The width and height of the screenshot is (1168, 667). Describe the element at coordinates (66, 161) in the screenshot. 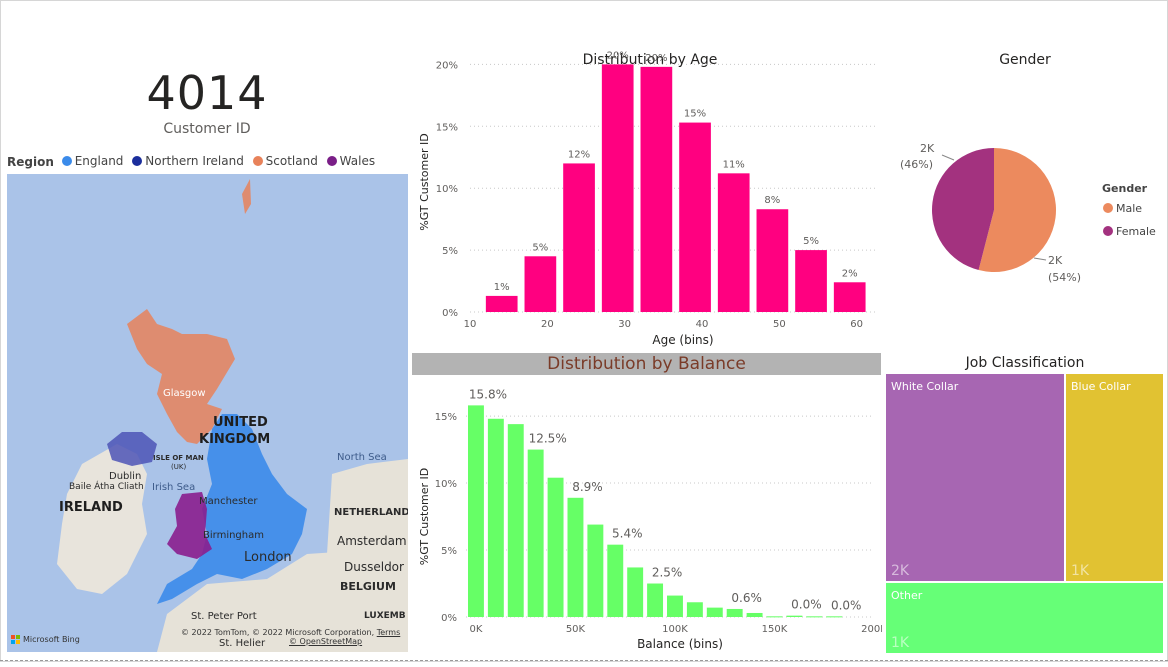

I see `legend-dot-england` at that location.